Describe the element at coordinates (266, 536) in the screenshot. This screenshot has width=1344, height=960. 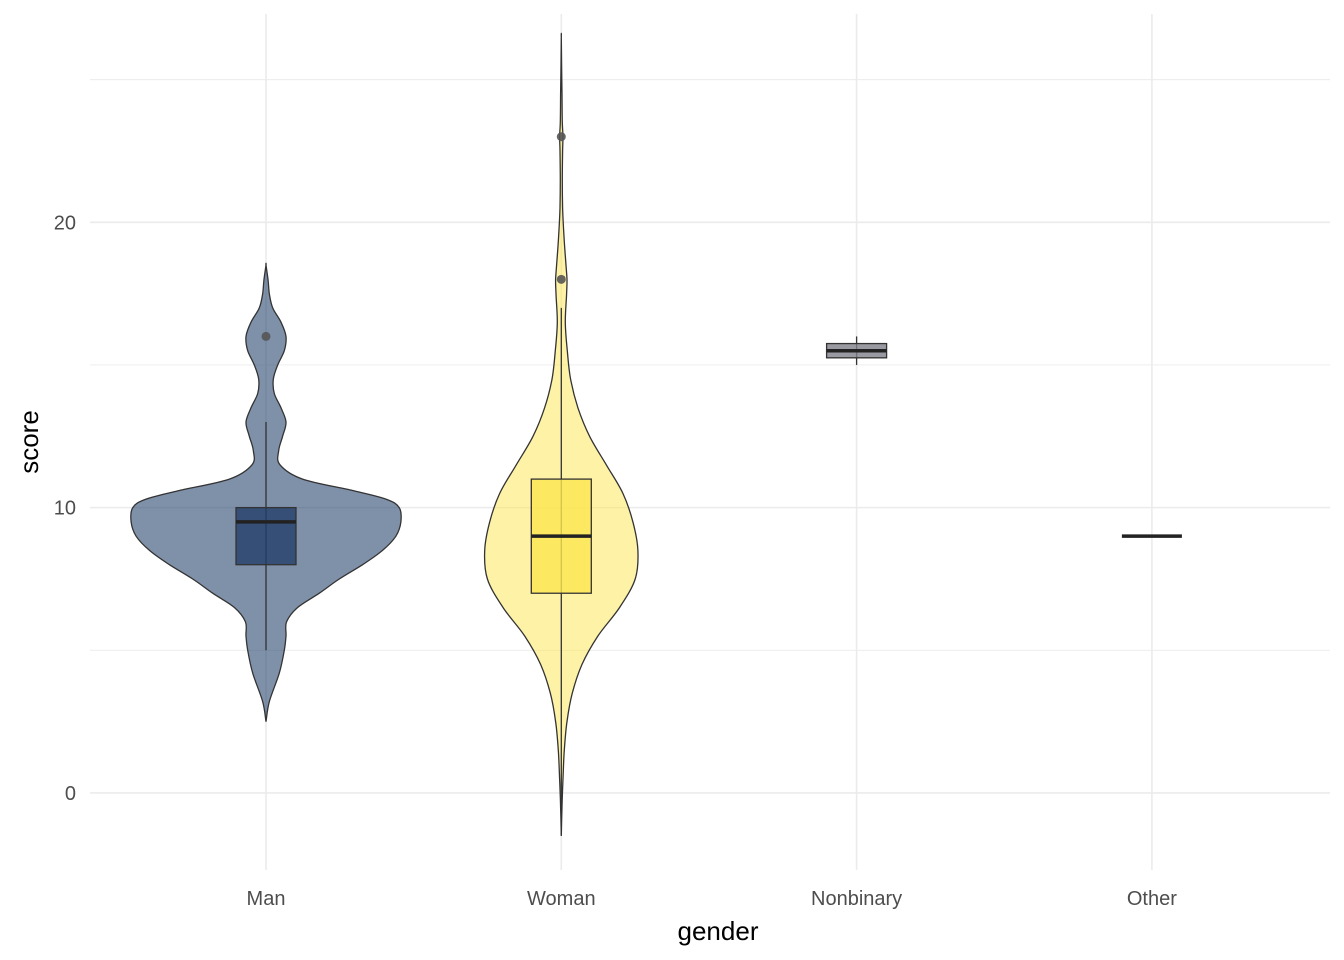
I see `box-man` at that location.